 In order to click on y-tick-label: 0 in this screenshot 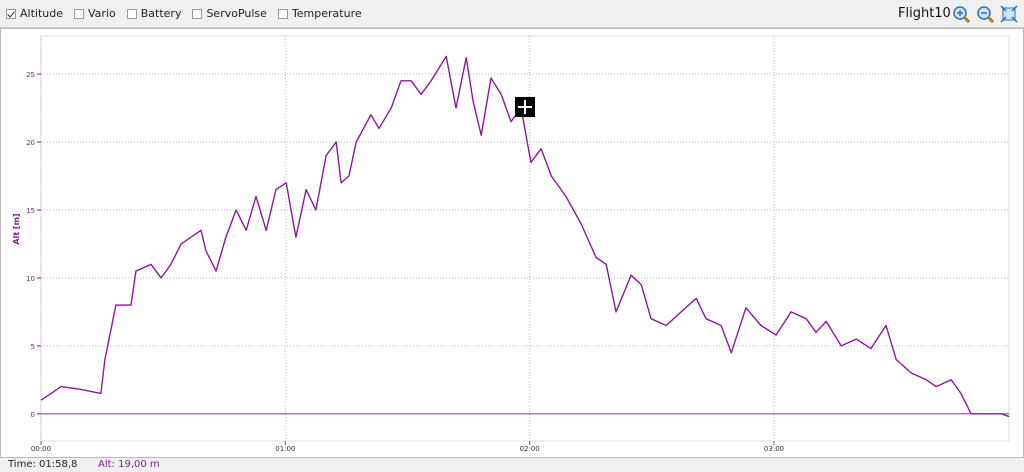, I will do `click(33, 415)`.